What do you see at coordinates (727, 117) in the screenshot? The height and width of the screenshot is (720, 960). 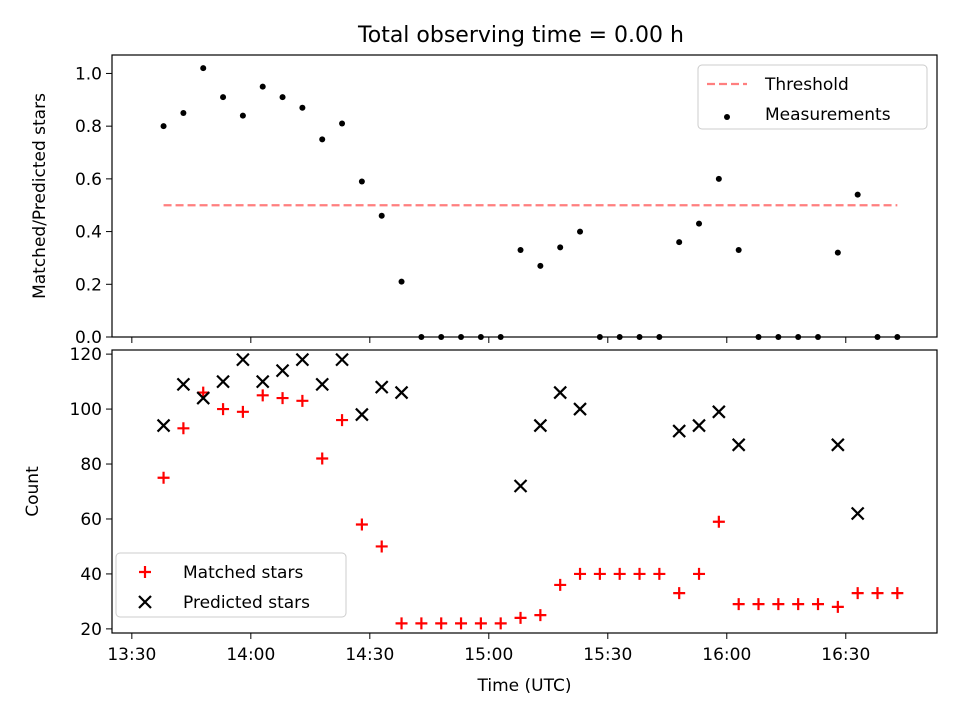 I see `legend-measurement-swatch` at bounding box center [727, 117].